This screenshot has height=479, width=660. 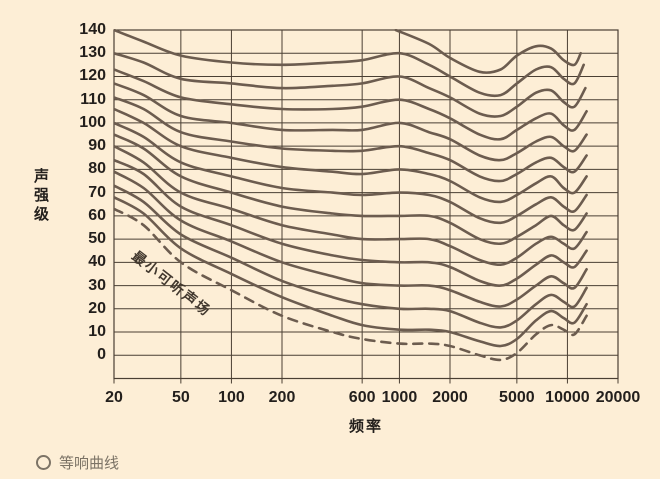 What do you see at coordinates (97, 169) in the screenshot?
I see `y-tick-label: 80` at bounding box center [97, 169].